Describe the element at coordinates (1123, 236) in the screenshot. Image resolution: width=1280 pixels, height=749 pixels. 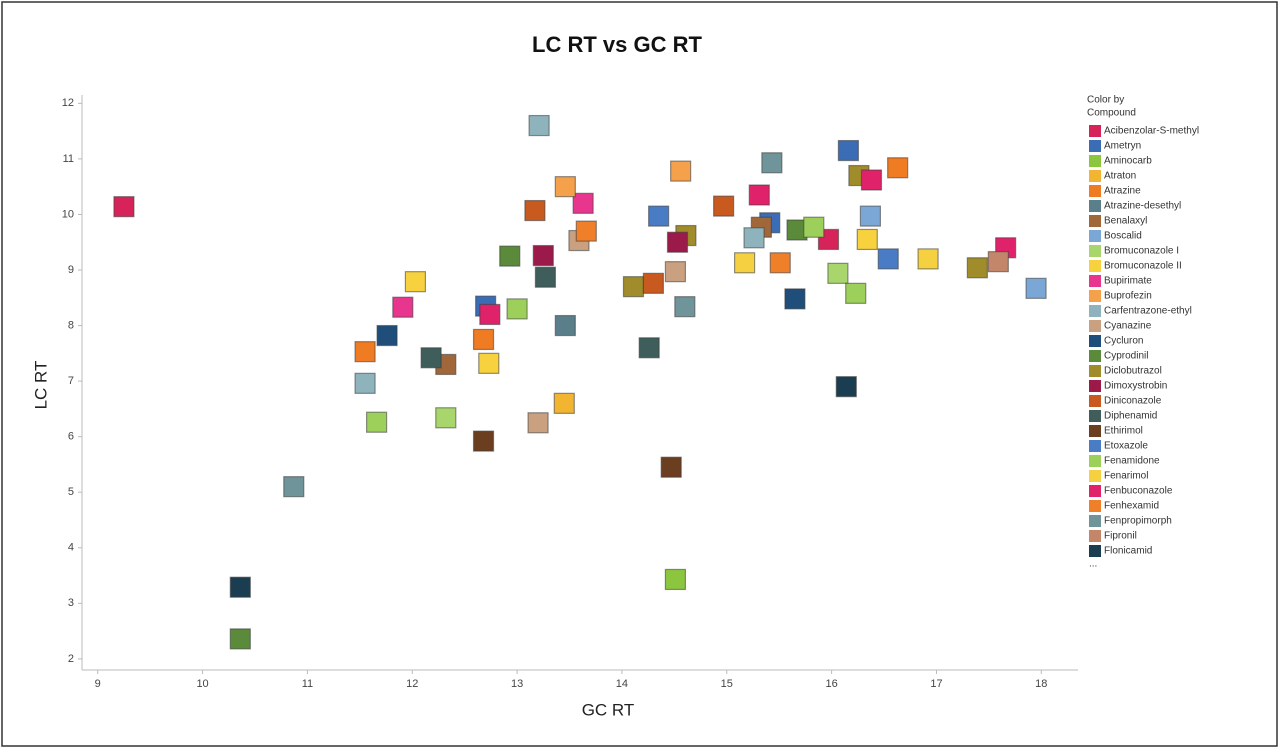
I see `legend-label: Boscalid` at that location.